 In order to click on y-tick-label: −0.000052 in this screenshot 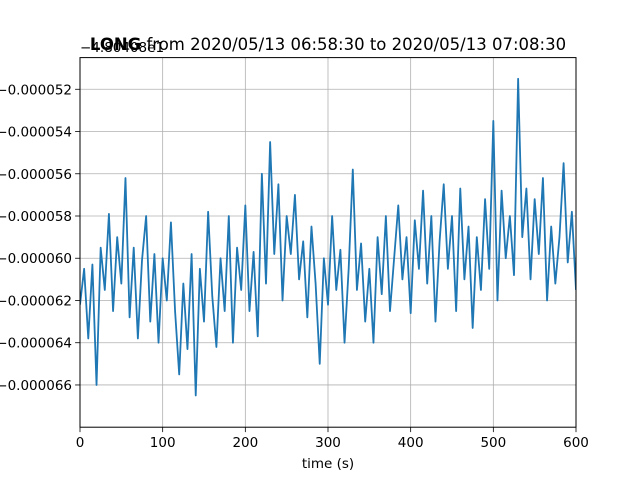, I will do `click(36, 90)`.